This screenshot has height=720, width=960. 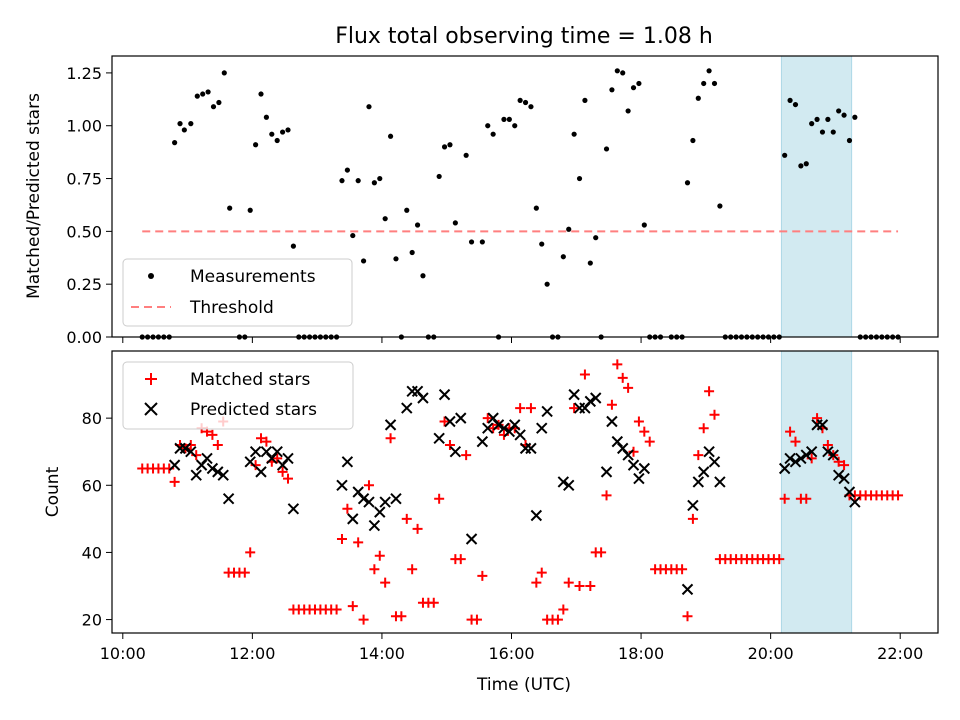 What do you see at coordinates (406, 518) in the screenshot?
I see `matched-point: 14:23 → 50` at bounding box center [406, 518].